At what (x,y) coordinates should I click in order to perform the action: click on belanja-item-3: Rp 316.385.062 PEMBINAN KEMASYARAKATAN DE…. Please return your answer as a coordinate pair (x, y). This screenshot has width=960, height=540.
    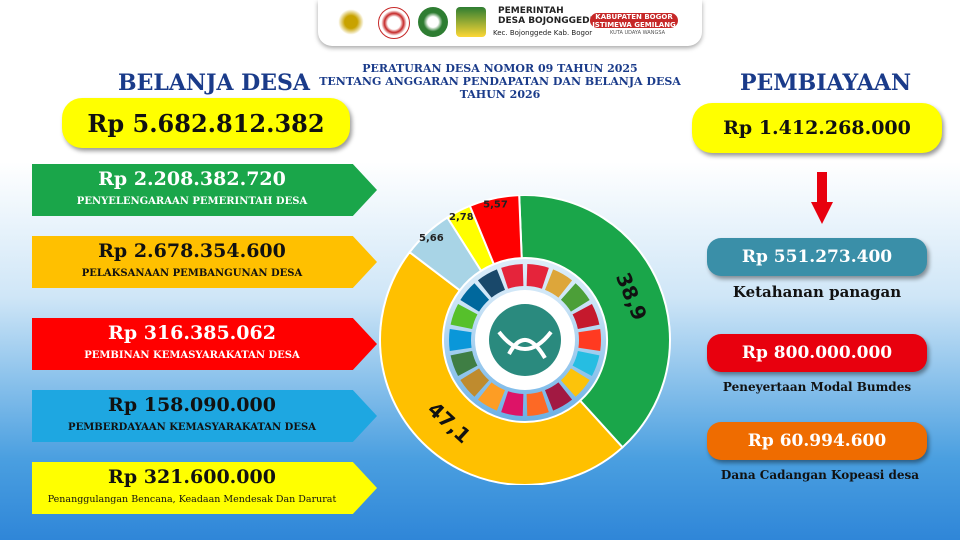
    Looking at the image, I should click on (204, 344).